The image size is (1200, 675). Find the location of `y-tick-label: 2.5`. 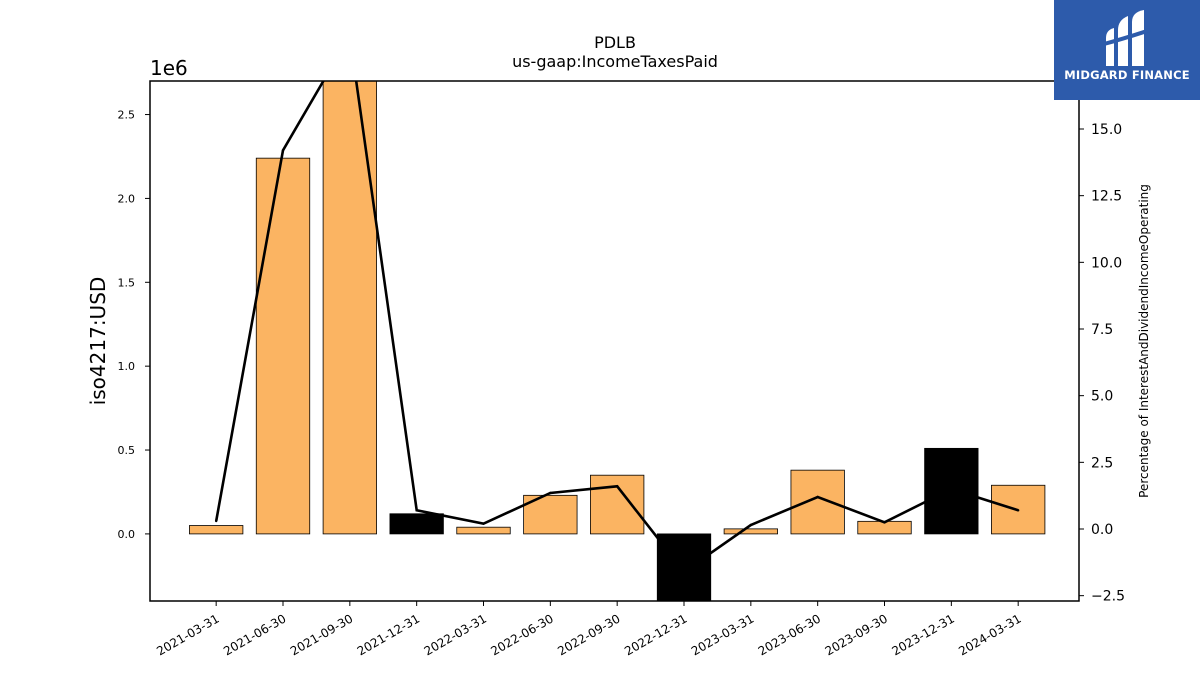

y-tick-label: 2.5 is located at coordinates (127, 115).